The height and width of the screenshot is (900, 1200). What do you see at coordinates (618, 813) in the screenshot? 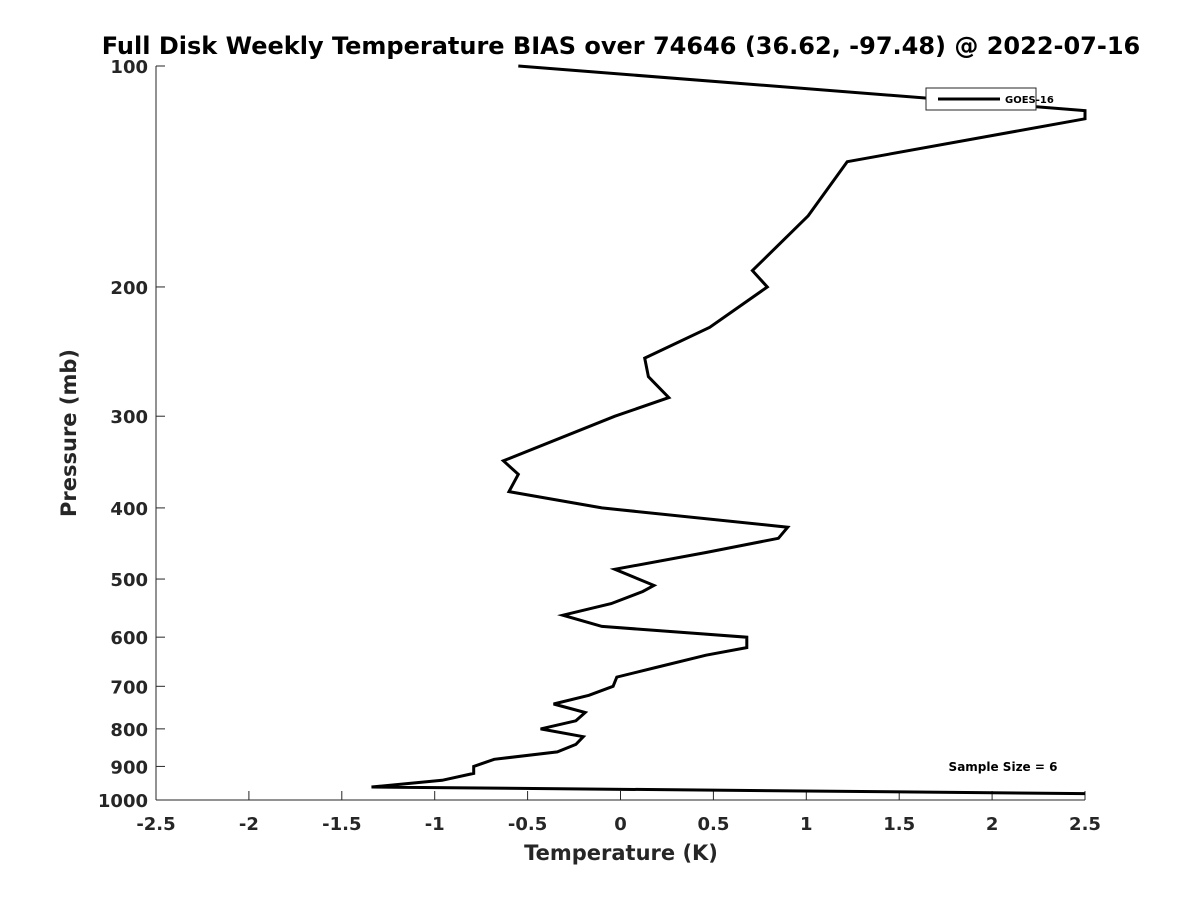
I see `x-ticks: -2.5 -2 -1.5 -1 -0.5 0 0.5 1 1.5 2 2.5` at bounding box center [618, 813].